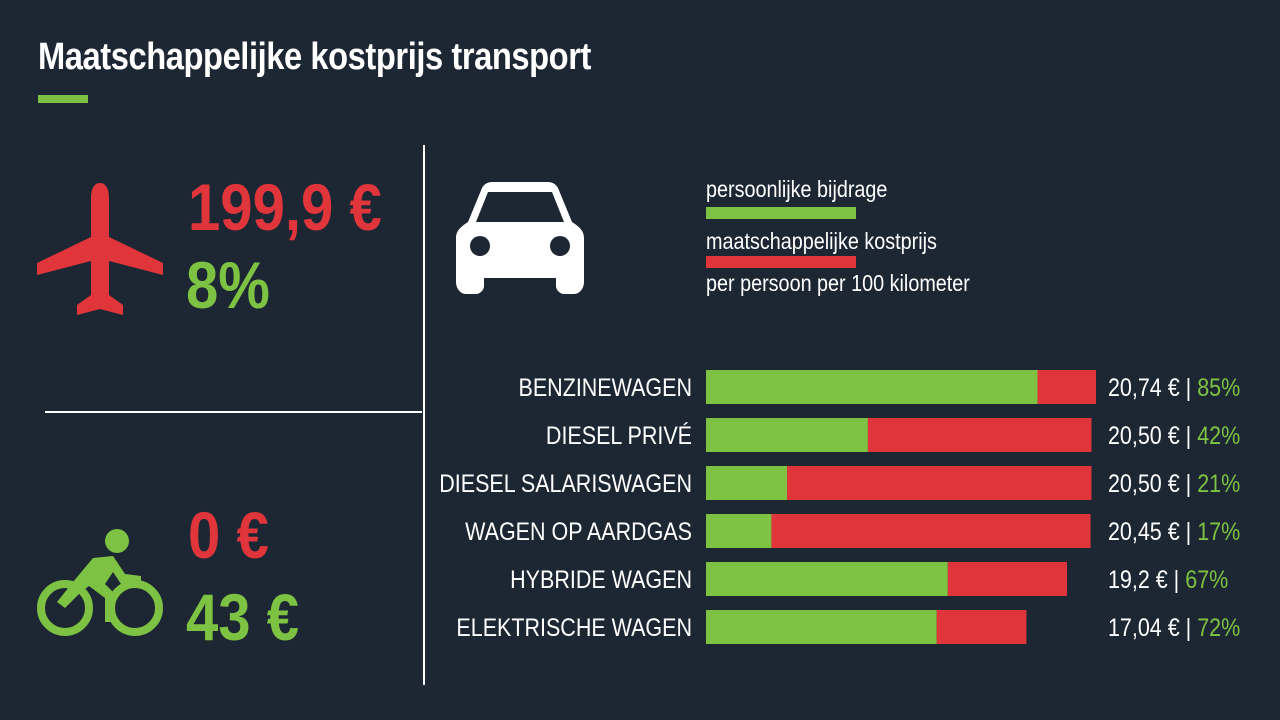  I want to click on airplane-icon, so click(100, 249).